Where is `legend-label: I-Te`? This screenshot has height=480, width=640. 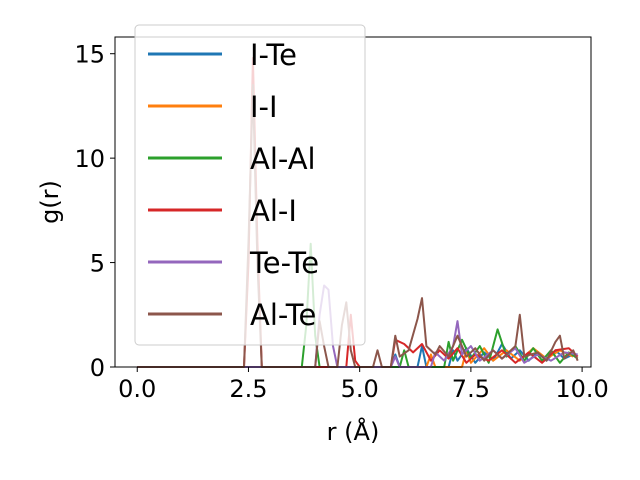
legend-label: I-Te is located at coordinates (273, 55).